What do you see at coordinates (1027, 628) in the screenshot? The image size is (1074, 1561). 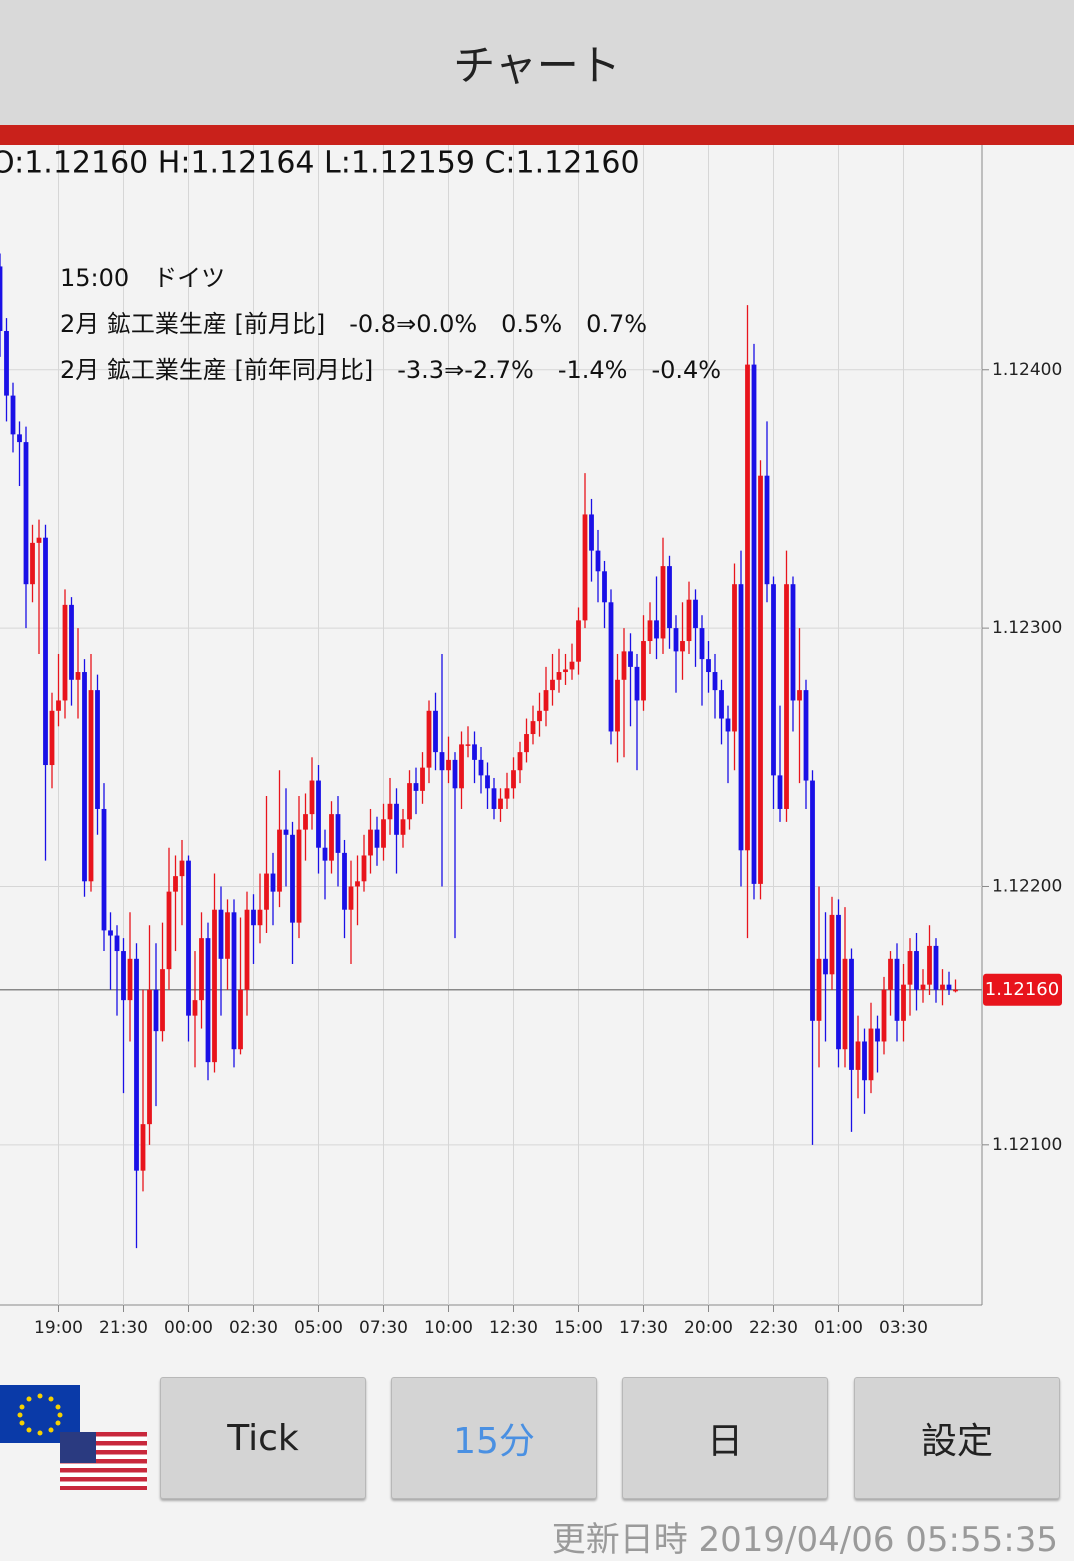 I see `y-tick-label: 1.12300` at bounding box center [1027, 628].